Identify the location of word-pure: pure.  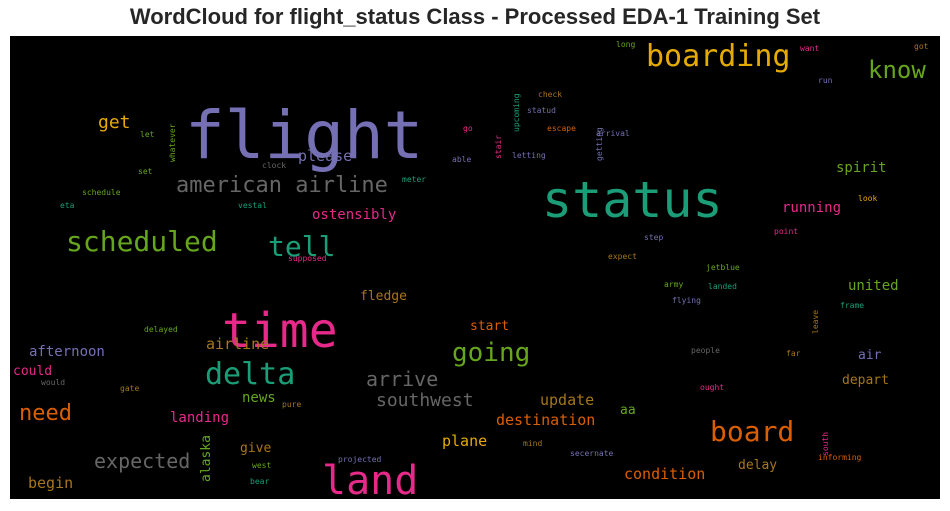
(291, 404).